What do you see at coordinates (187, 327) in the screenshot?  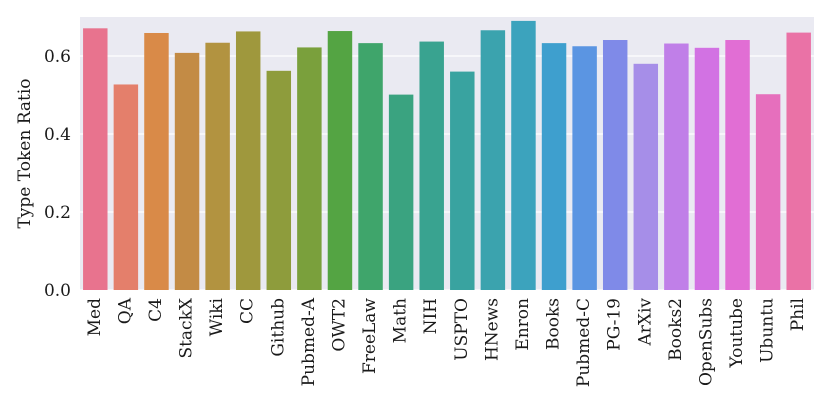 I see `x-tick-label: StackX` at bounding box center [187, 327].